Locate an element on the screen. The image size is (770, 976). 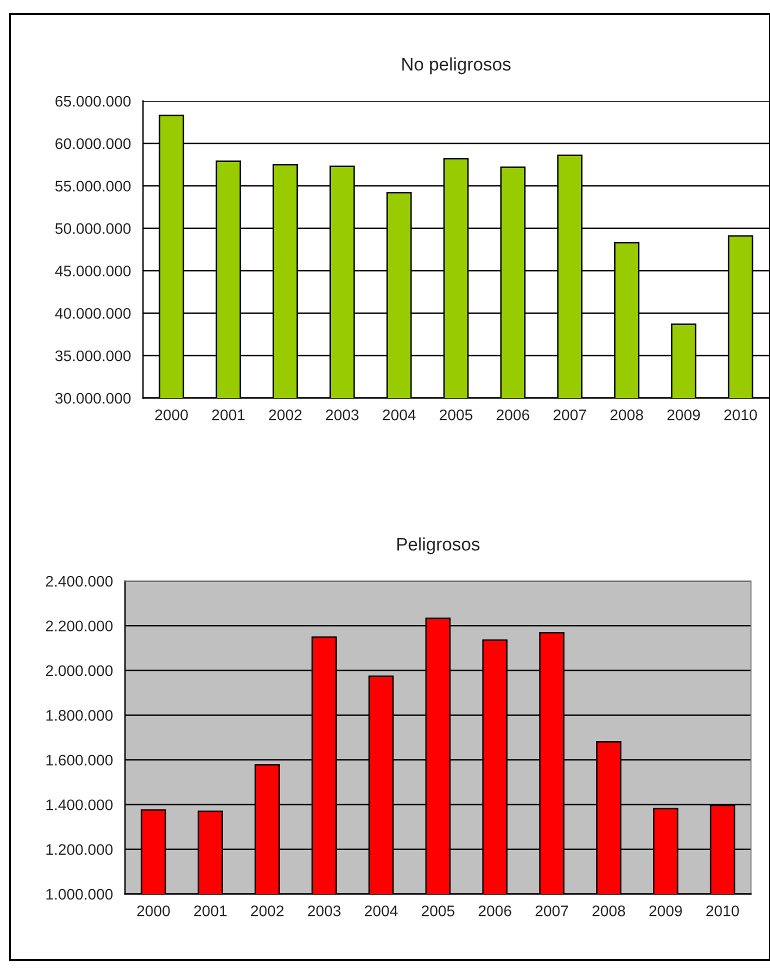
chart-title: No peligrosos is located at coordinates (456, 65).